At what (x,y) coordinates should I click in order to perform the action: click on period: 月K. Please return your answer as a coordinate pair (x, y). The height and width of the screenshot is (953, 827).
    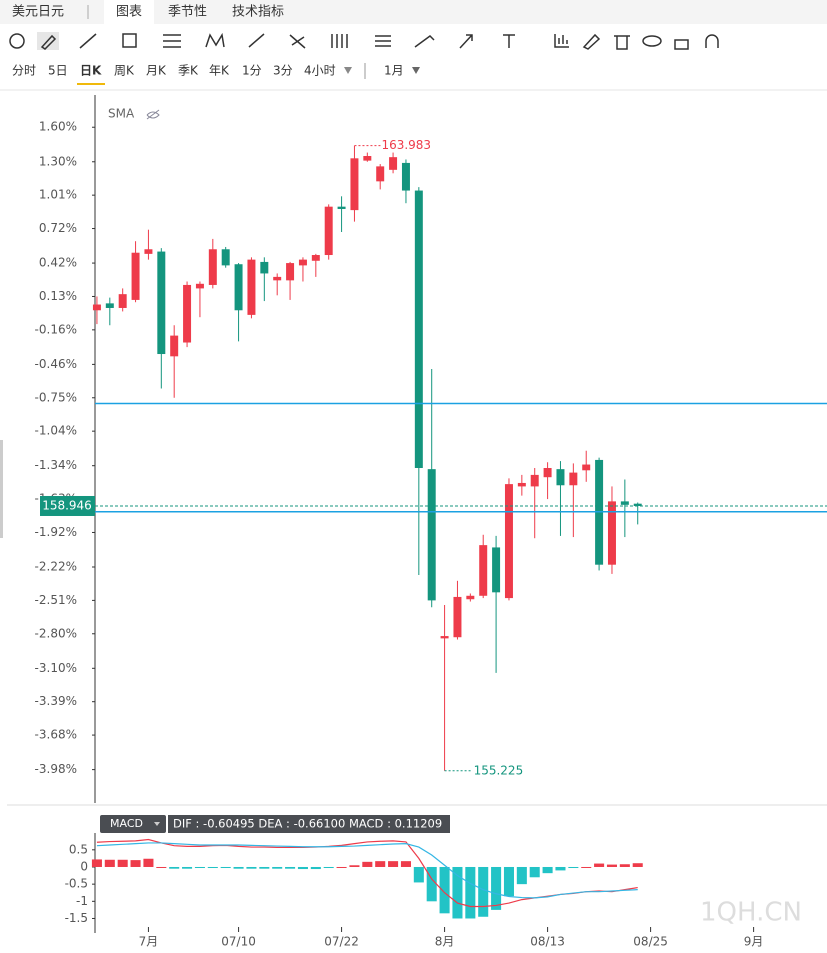
    Looking at the image, I should click on (156, 71).